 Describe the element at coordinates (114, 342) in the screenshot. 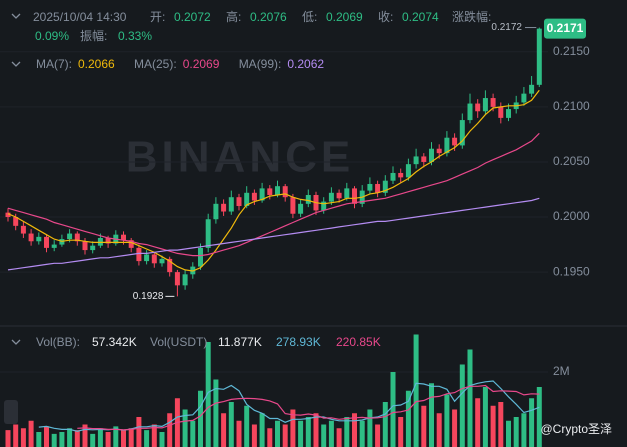

I see `volume-legend: 57.342K` at that location.